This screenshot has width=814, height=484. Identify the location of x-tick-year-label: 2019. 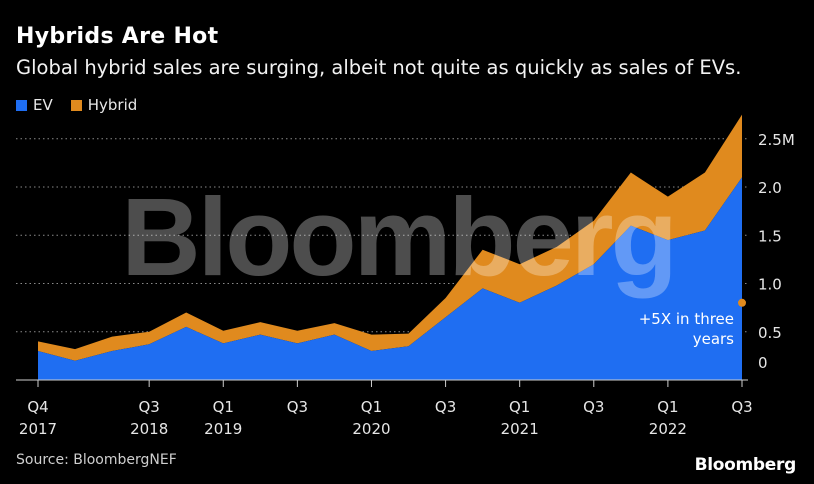
(223, 429).